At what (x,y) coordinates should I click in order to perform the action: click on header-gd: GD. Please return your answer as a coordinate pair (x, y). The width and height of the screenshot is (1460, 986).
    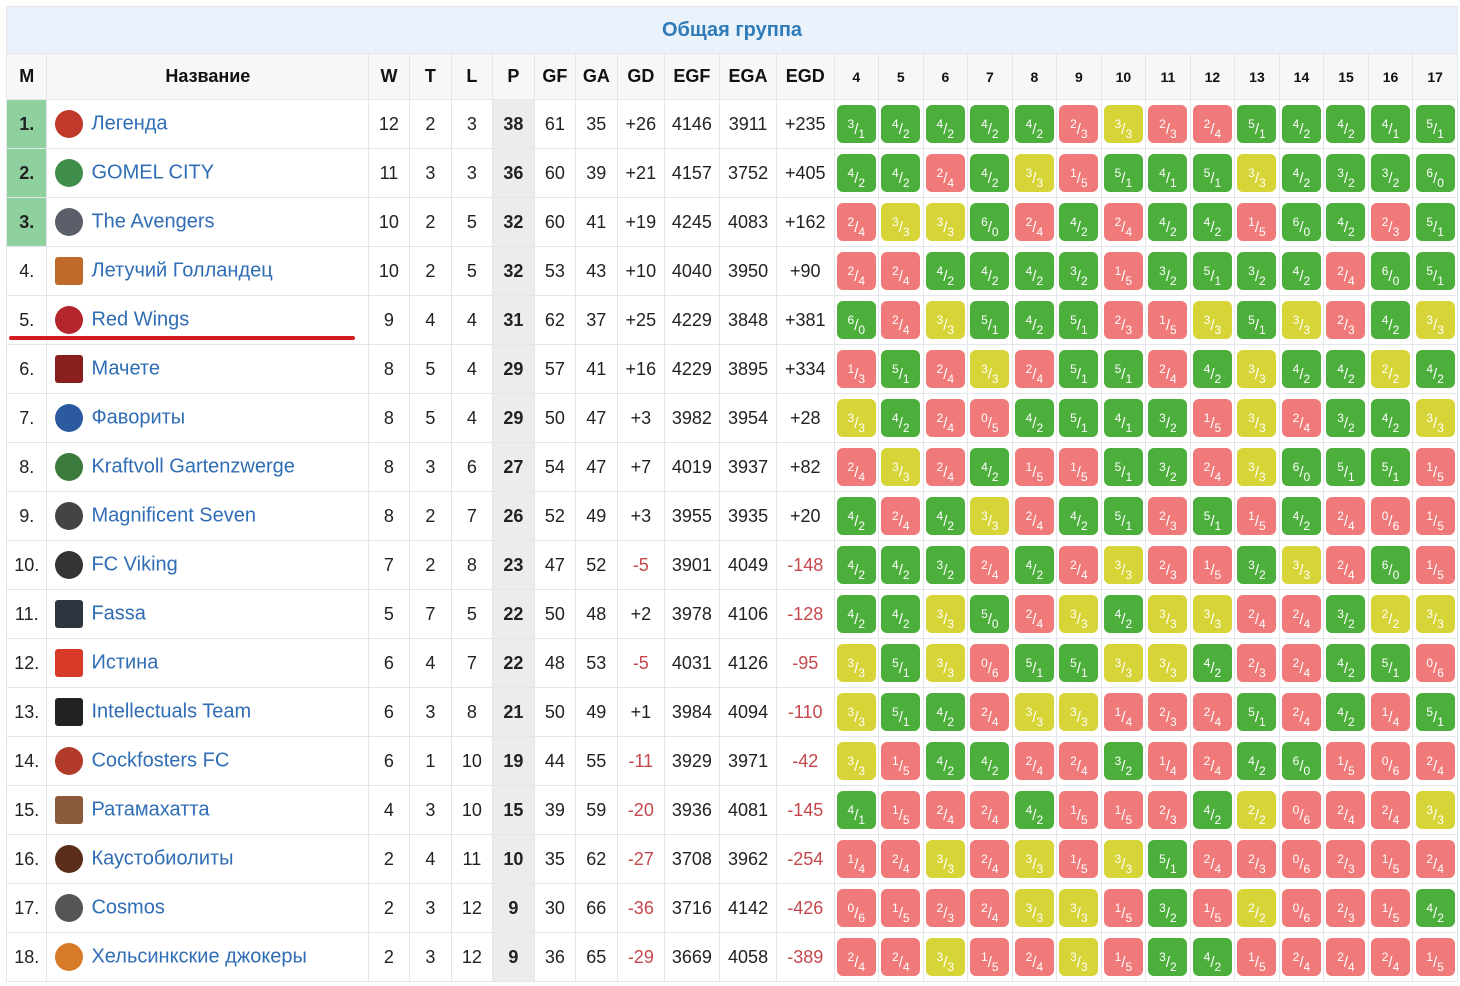
    Looking at the image, I should click on (641, 76).